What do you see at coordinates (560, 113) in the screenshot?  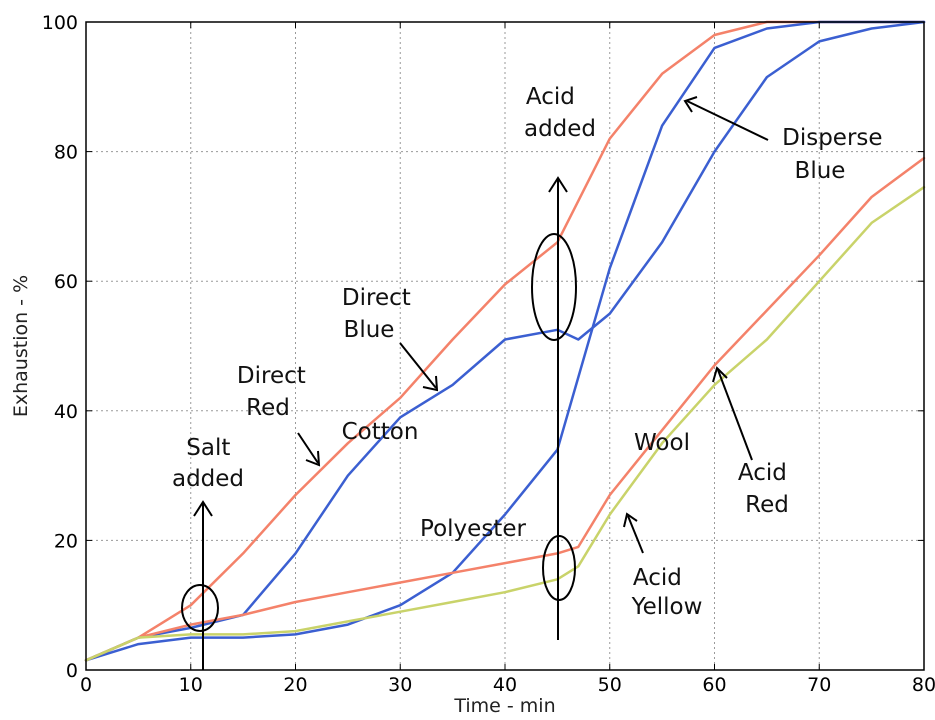 I see `acid-added-label: Acid added` at bounding box center [560, 113].